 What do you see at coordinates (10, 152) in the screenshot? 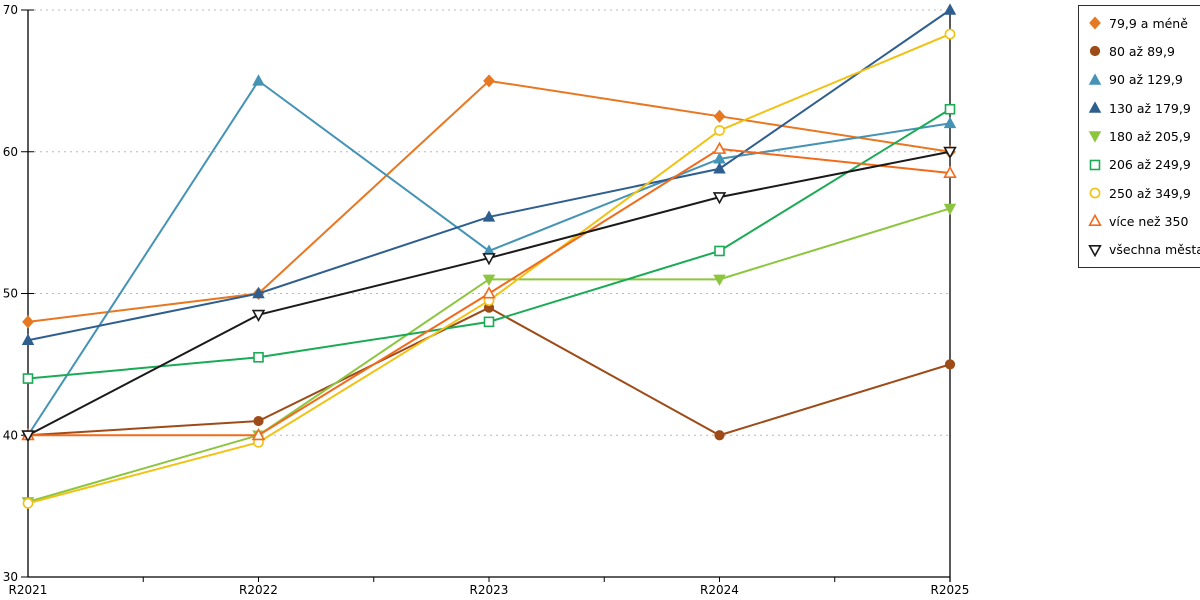
I see `y-axis-label: 60` at bounding box center [10, 152].